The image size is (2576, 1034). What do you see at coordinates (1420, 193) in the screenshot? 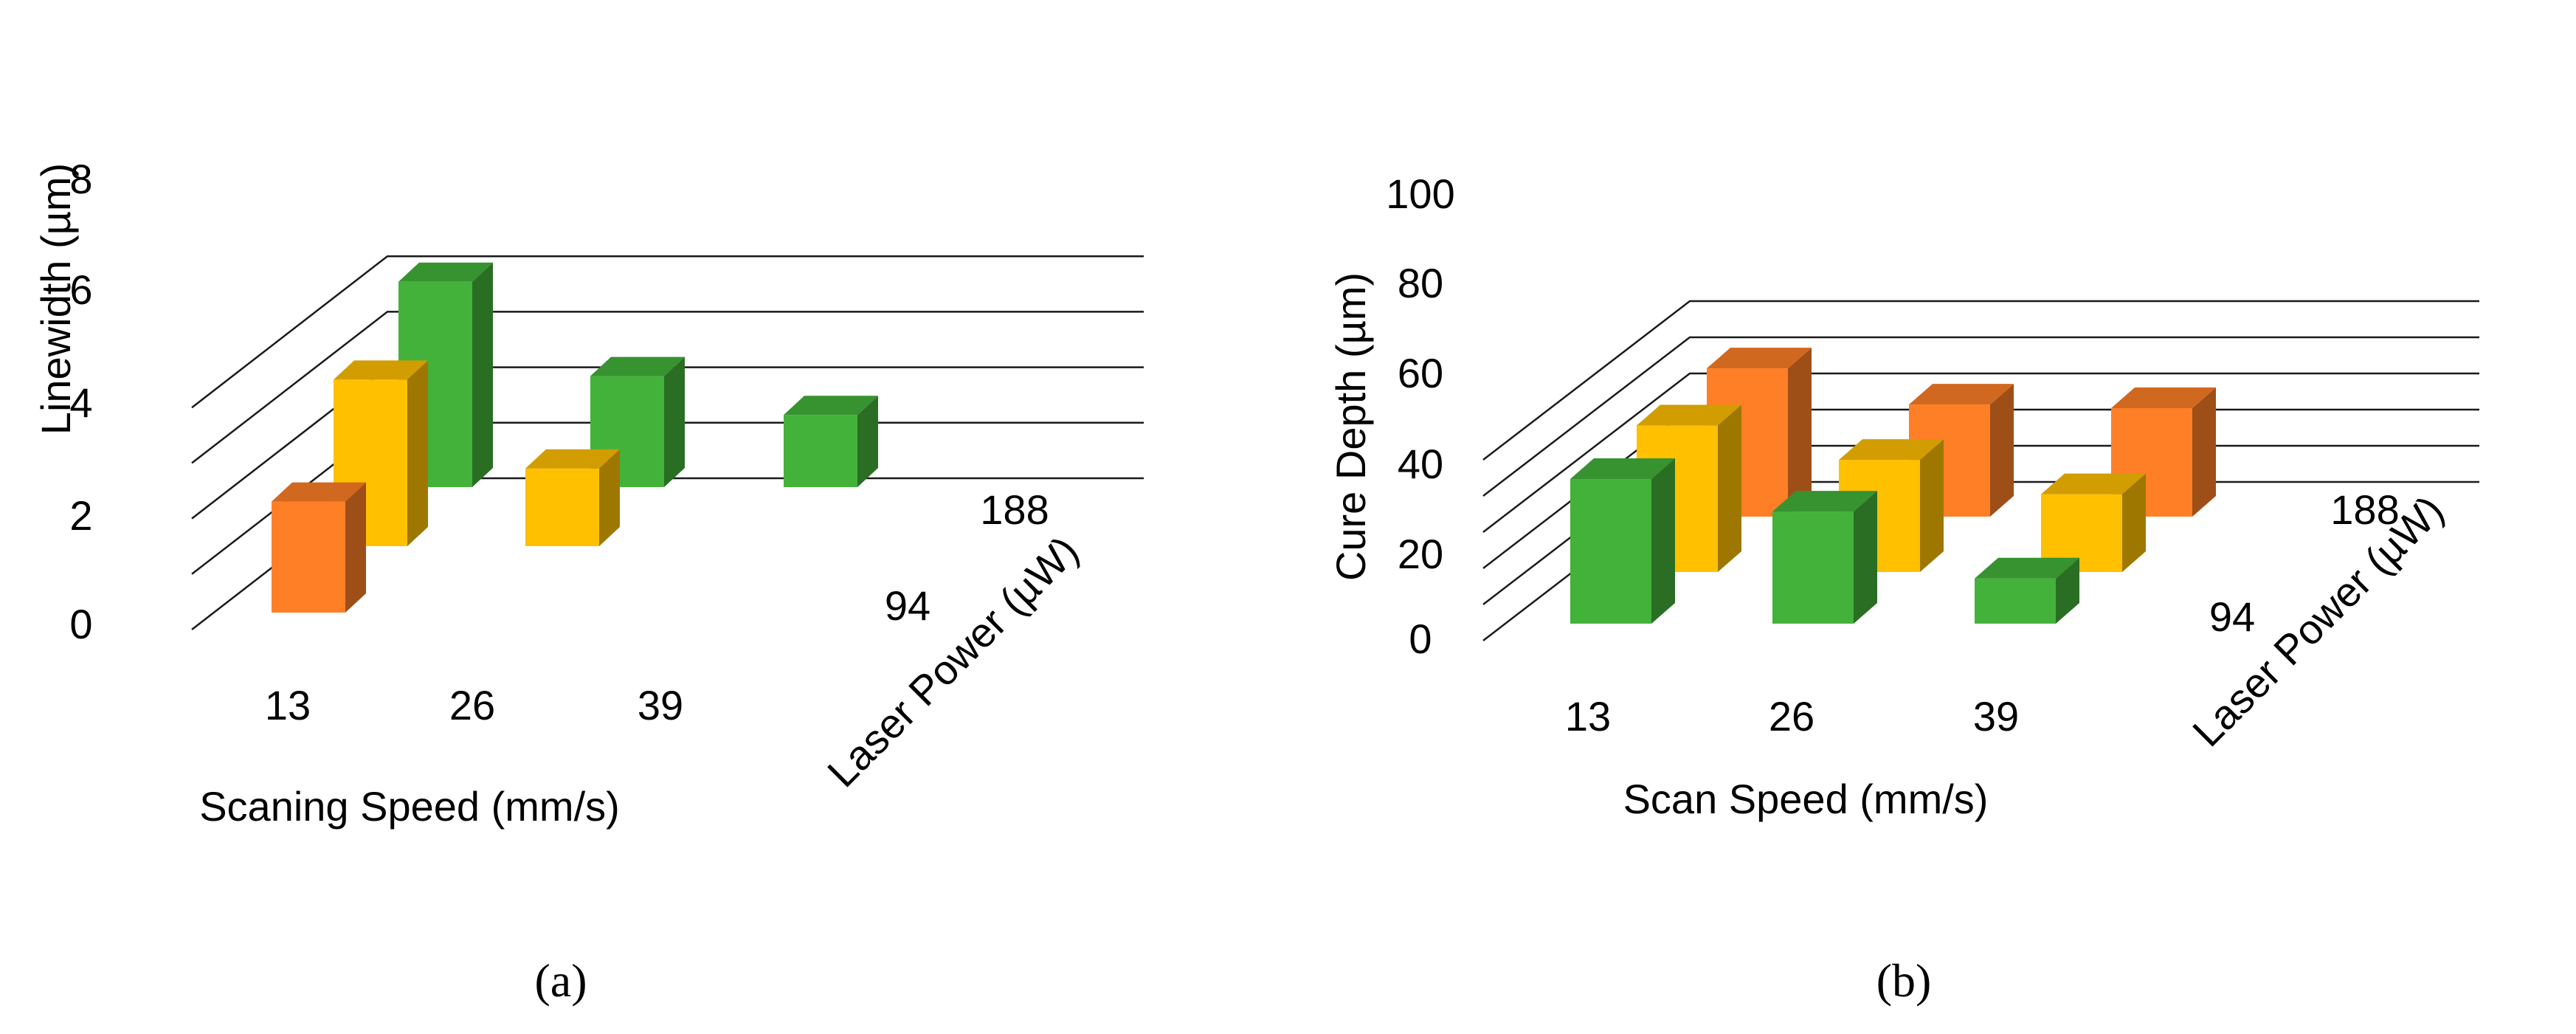
I see `y-tick-label: 100` at bounding box center [1420, 193].